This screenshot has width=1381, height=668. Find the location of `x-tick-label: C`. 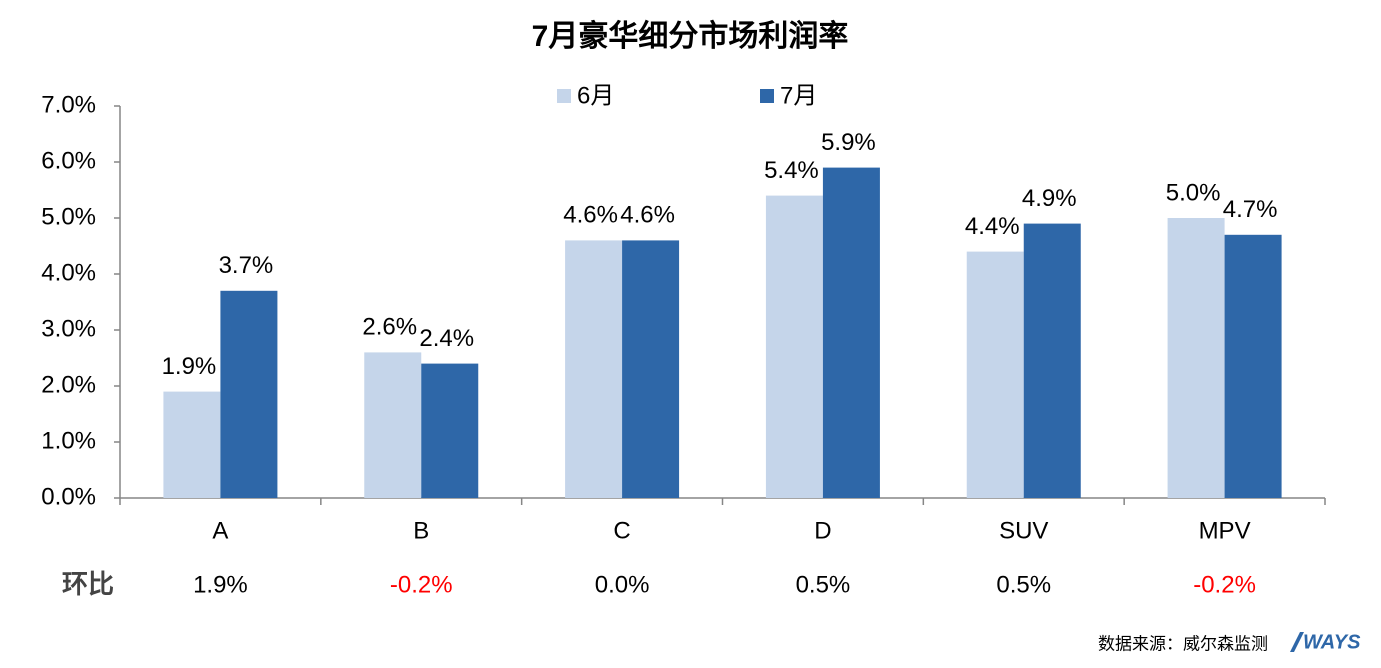

x-tick-label: C is located at coordinates (621, 530).